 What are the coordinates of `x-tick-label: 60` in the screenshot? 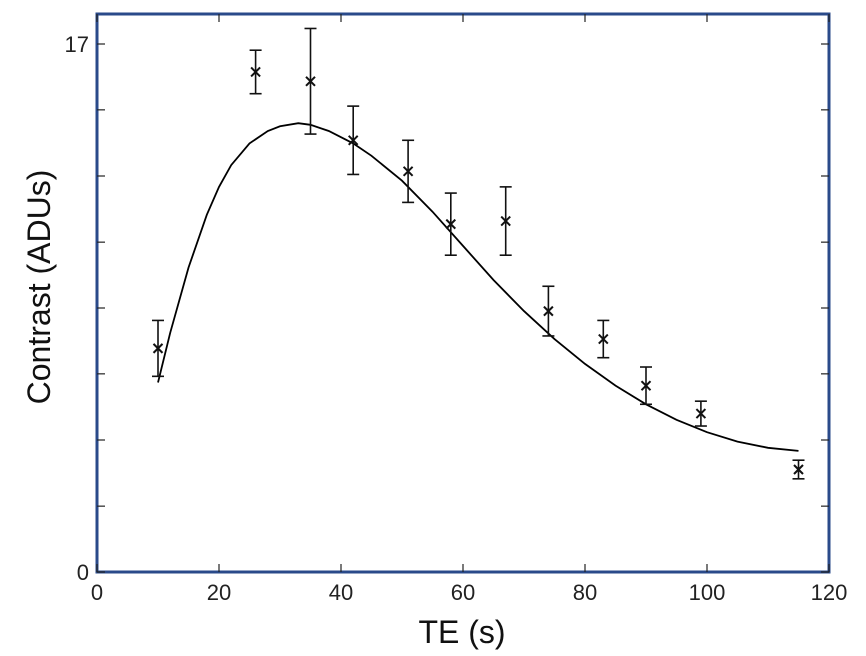 It's located at (463, 592).